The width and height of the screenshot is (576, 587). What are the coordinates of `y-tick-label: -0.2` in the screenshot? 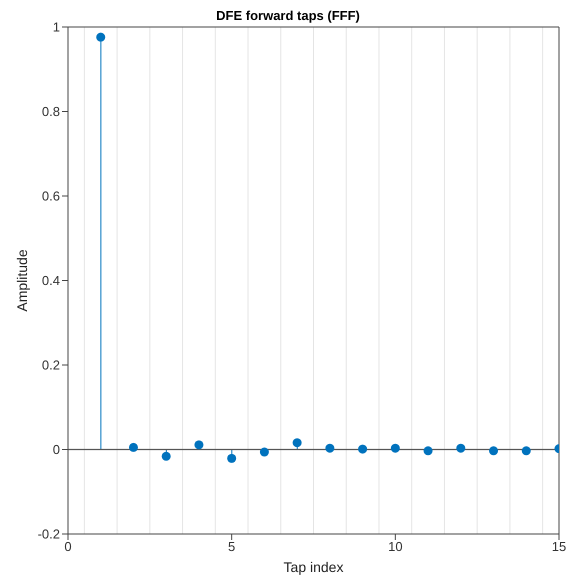 It's located at (49, 534).